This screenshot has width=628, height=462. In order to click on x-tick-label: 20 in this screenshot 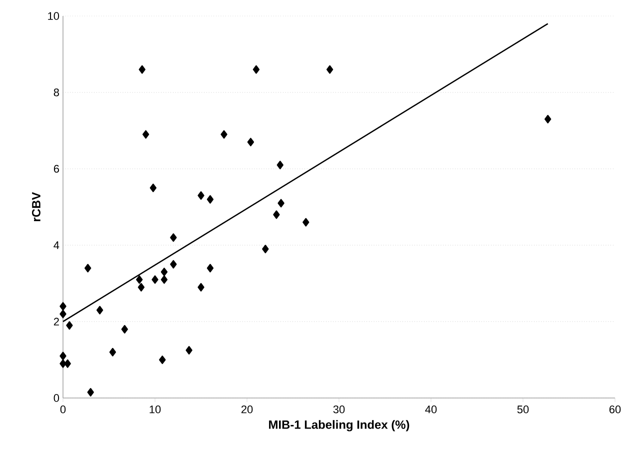, I will do `click(247, 410)`.